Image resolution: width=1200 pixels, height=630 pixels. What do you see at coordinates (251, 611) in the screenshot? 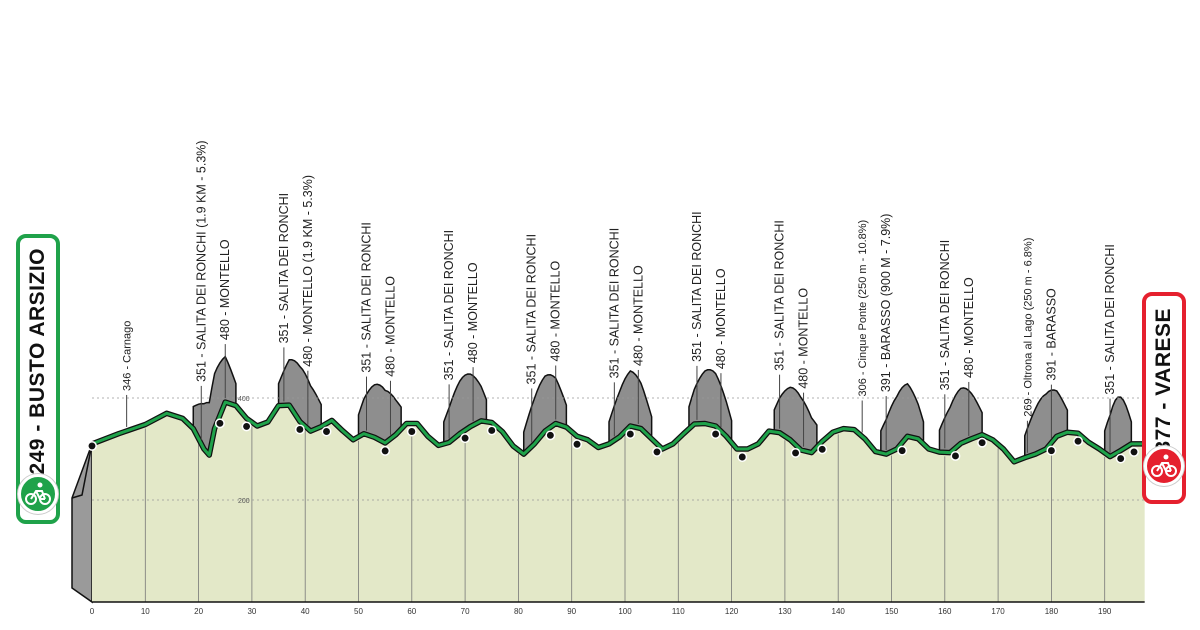
I see `km-tick-label: 30` at bounding box center [251, 611].